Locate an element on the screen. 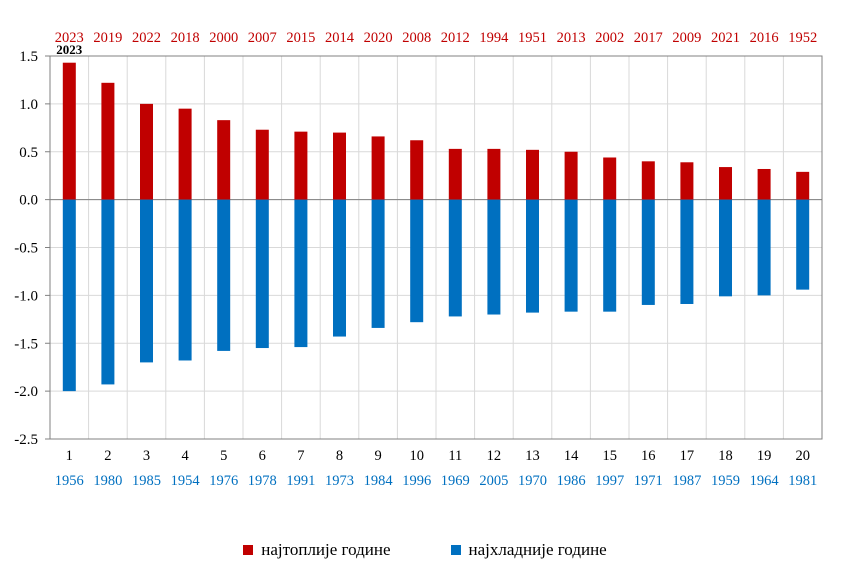 This screenshot has height=587, width=850. cold-year-label: 1986 is located at coordinates (571, 481).